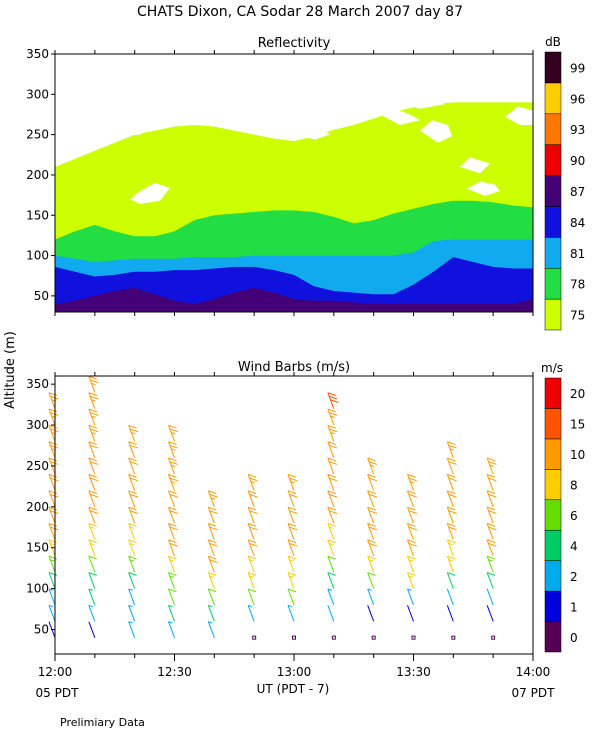 This screenshot has height=750, width=600. I want to click on wind-y-tick-label: 50, so click(41, 629).